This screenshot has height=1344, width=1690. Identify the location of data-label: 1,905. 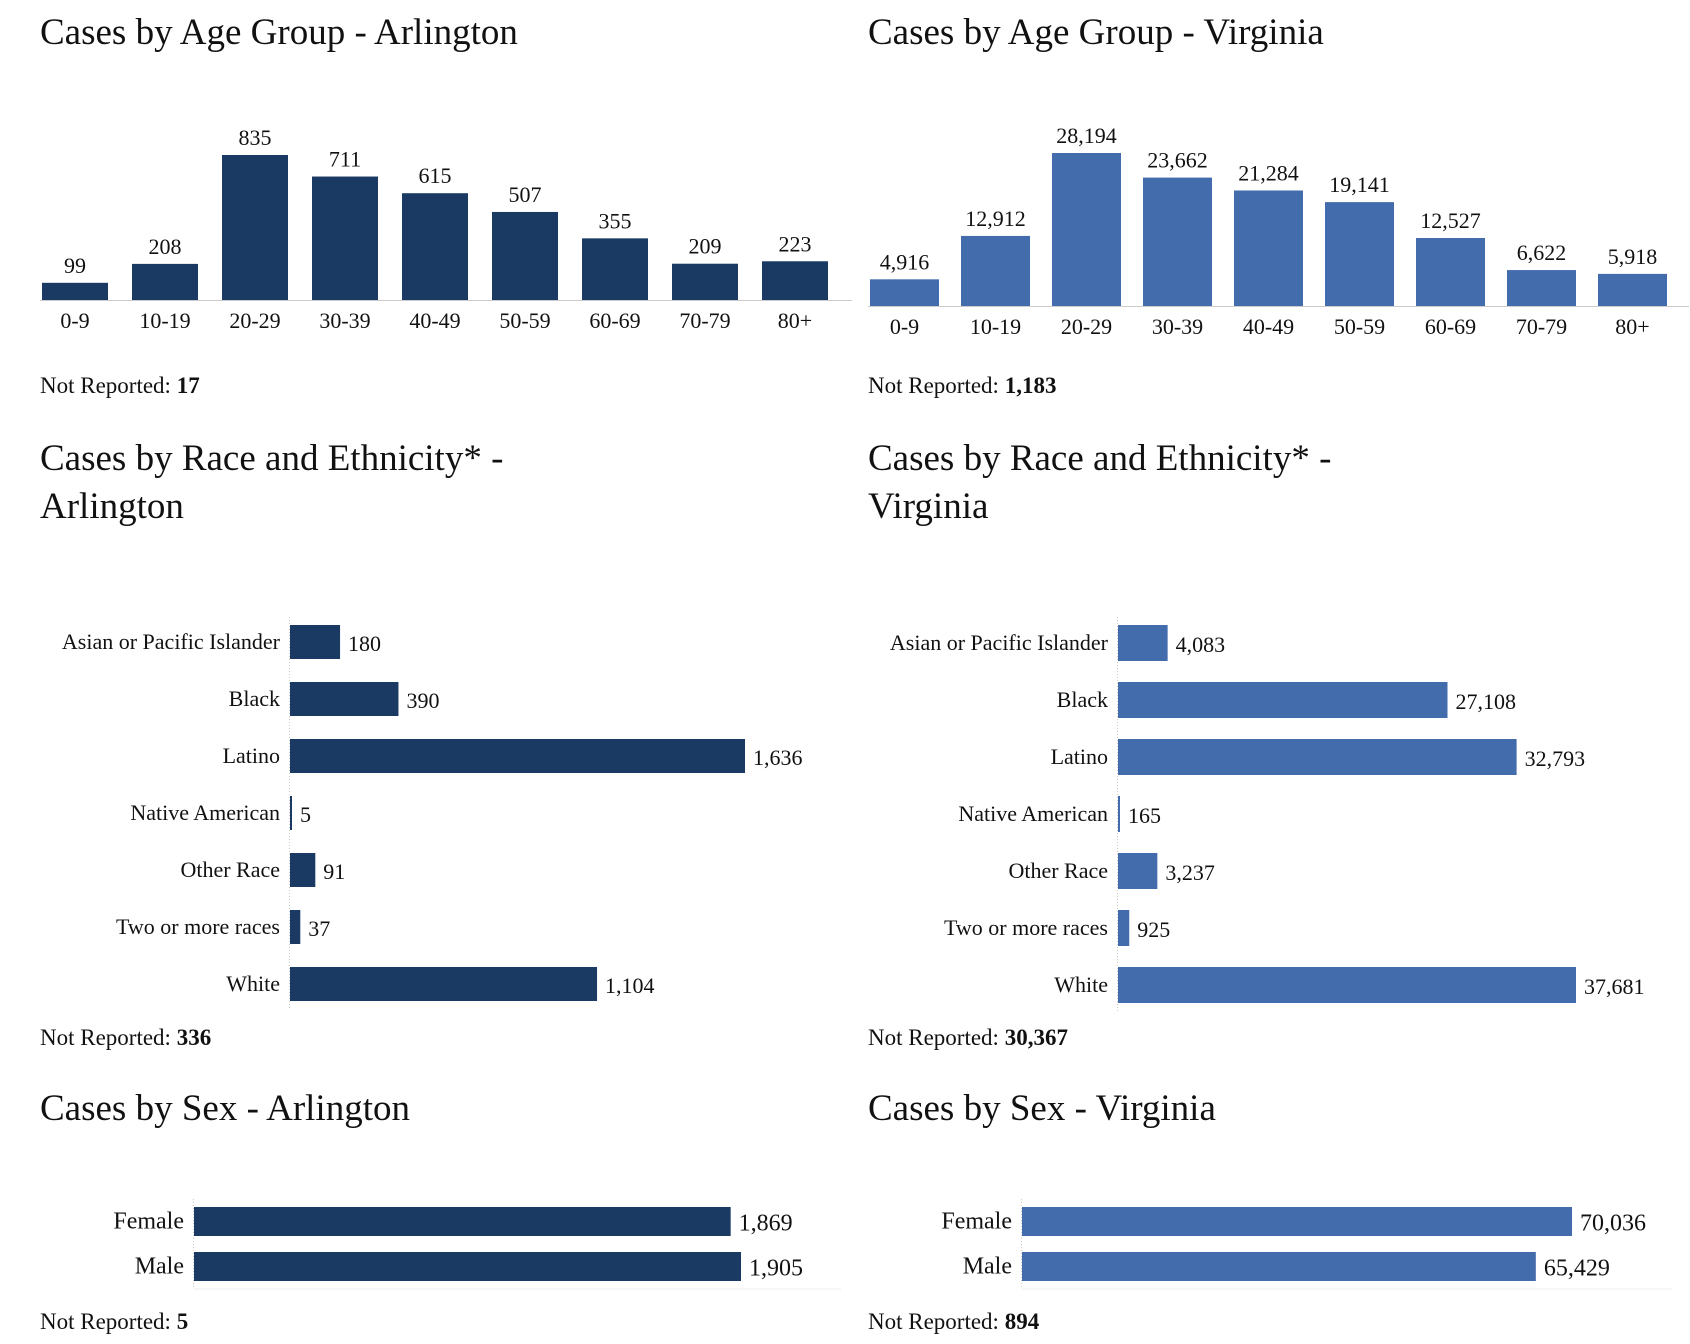
(776, 1269).